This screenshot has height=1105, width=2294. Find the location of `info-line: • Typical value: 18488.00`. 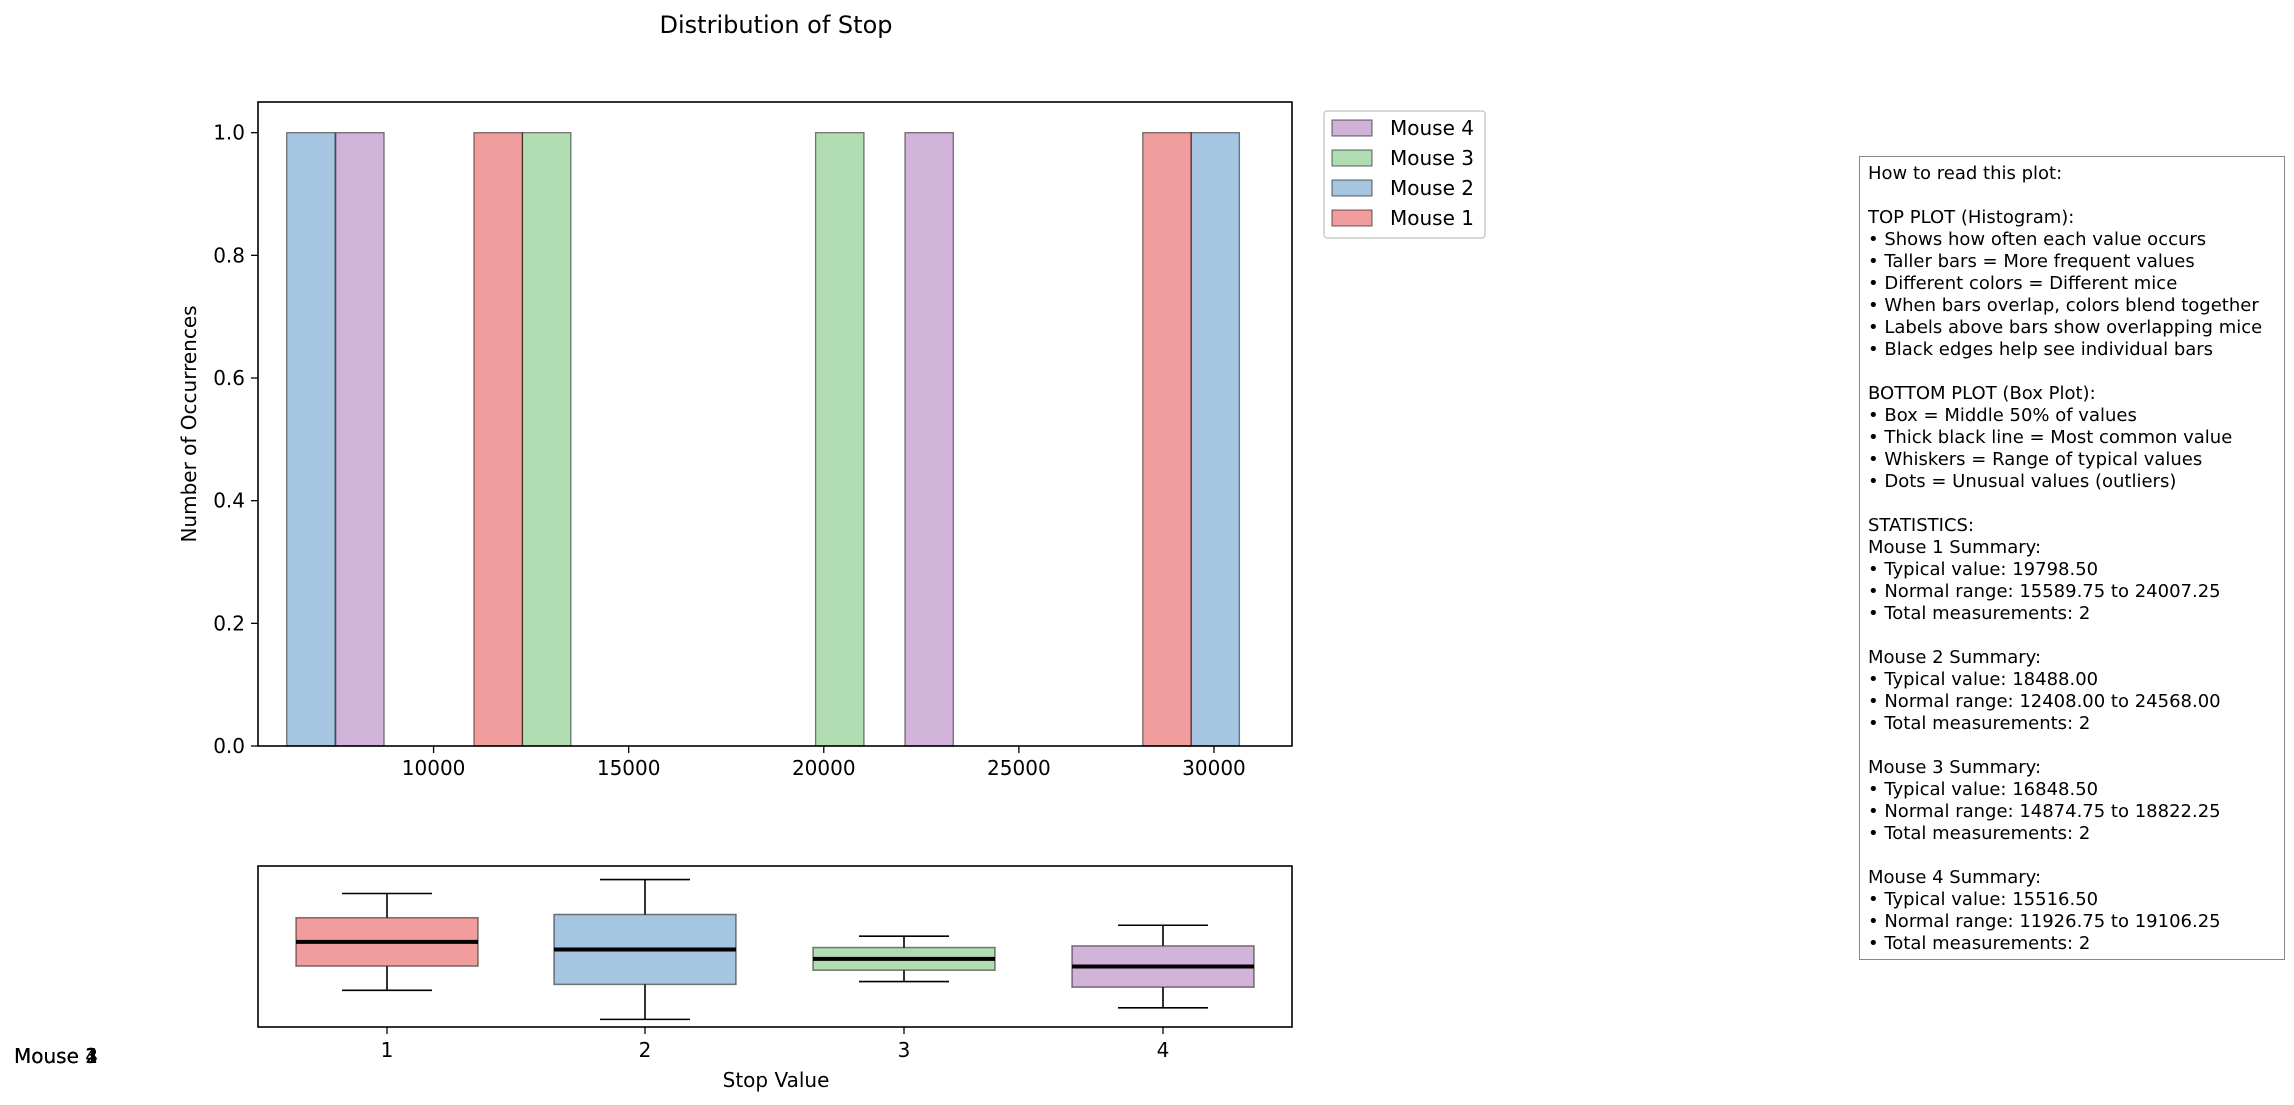

info-line: • Typical value: 18488.00 is located at coordinates (1983, 679).